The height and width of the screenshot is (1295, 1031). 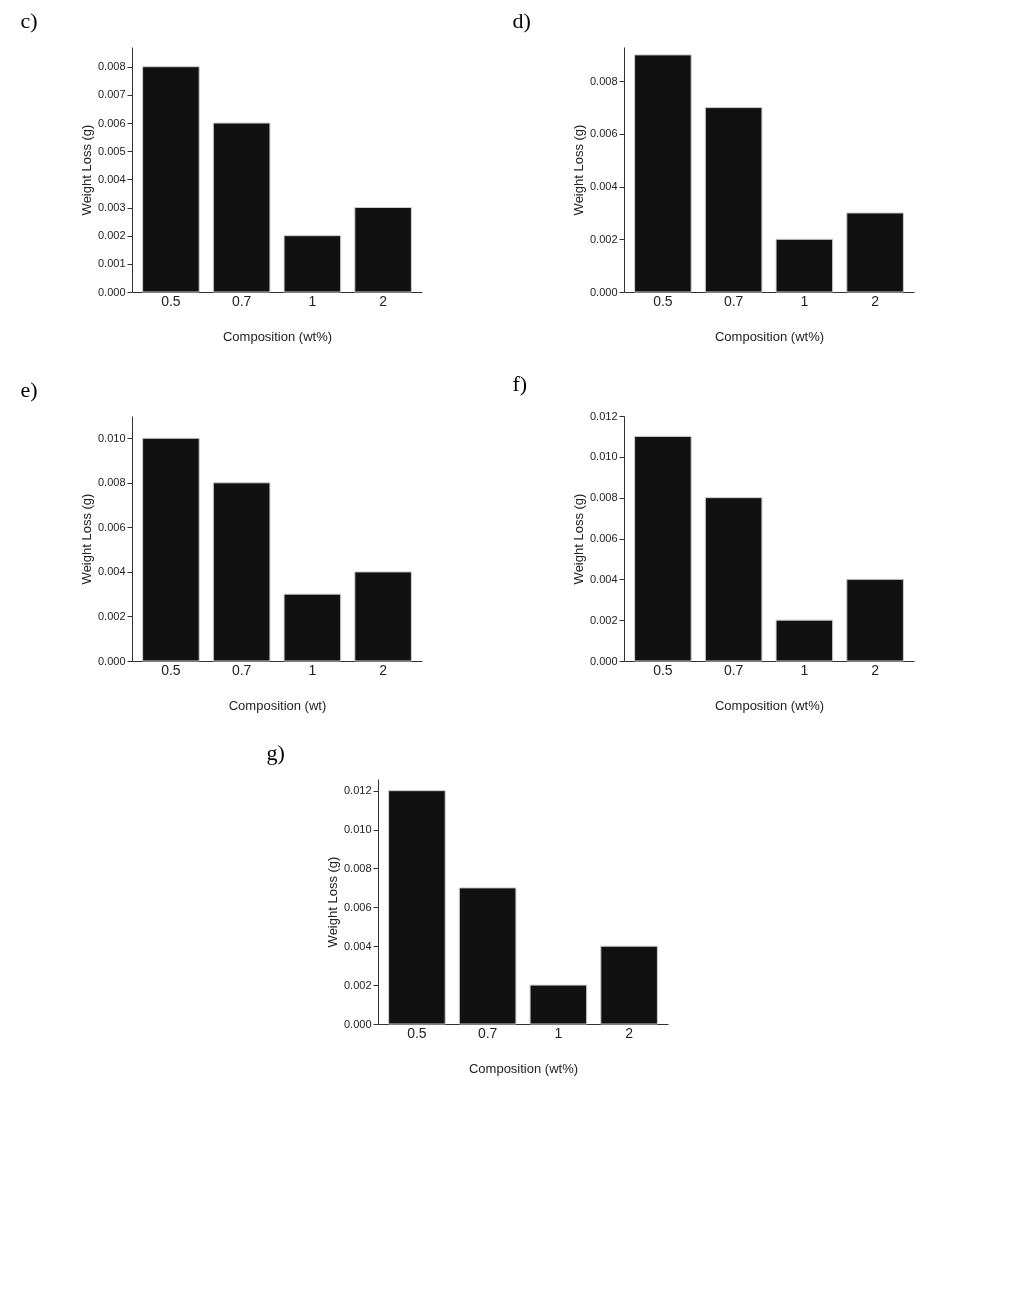 I want to click on chart-title: f), so click(x=520, y=383).